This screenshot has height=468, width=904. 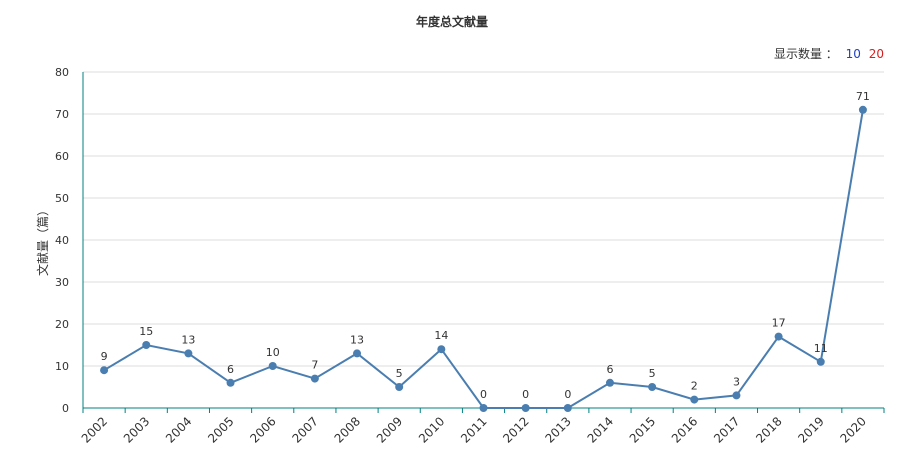 What do you see at coordinates (357, 339) in the screenshot?
I see `data-label-2008: 13` at bounding box center [357, 339].